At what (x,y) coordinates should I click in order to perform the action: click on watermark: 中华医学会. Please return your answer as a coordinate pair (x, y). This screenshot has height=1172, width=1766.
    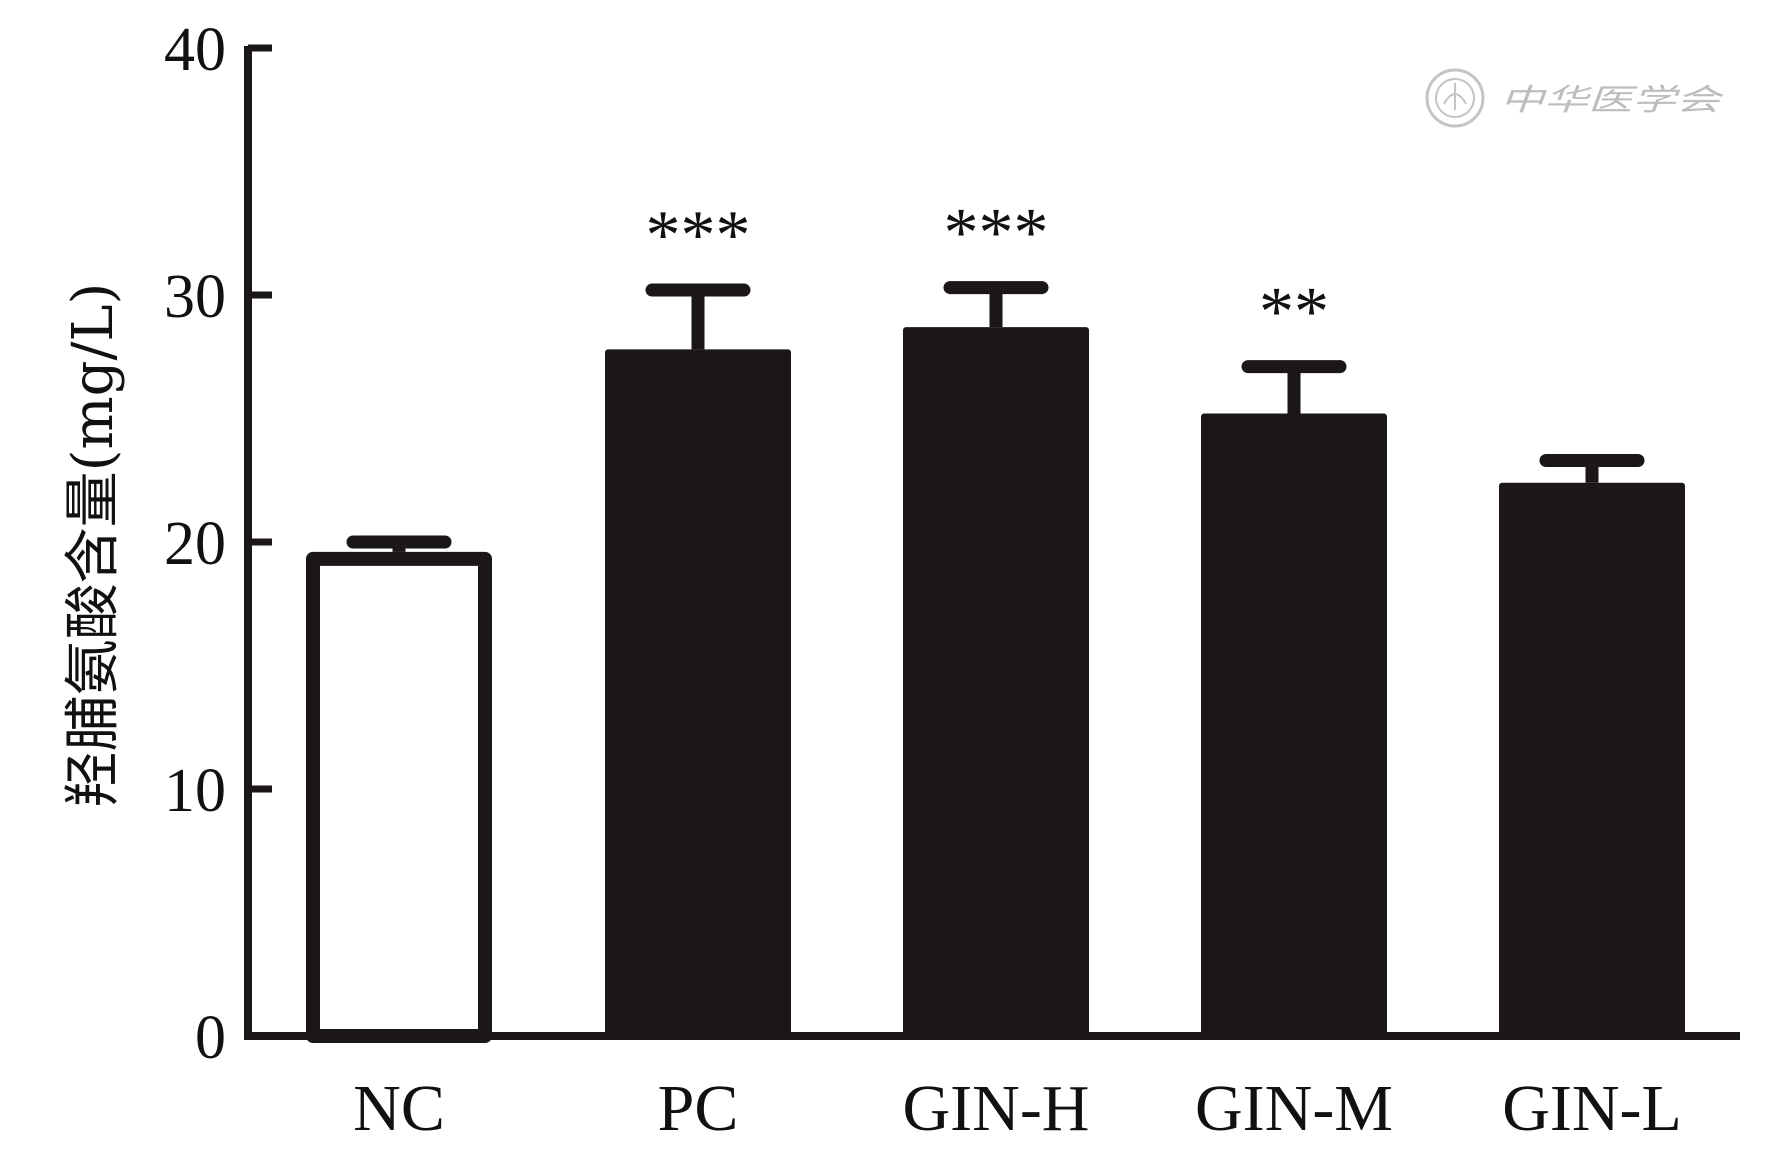
    Looking at the image, I should click on (1574, 98).